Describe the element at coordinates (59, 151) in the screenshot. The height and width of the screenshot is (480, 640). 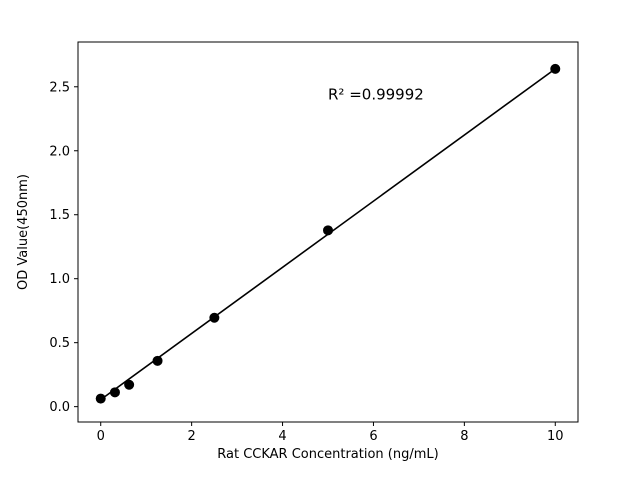
I see `y-tick-label: 2.0` at that location.